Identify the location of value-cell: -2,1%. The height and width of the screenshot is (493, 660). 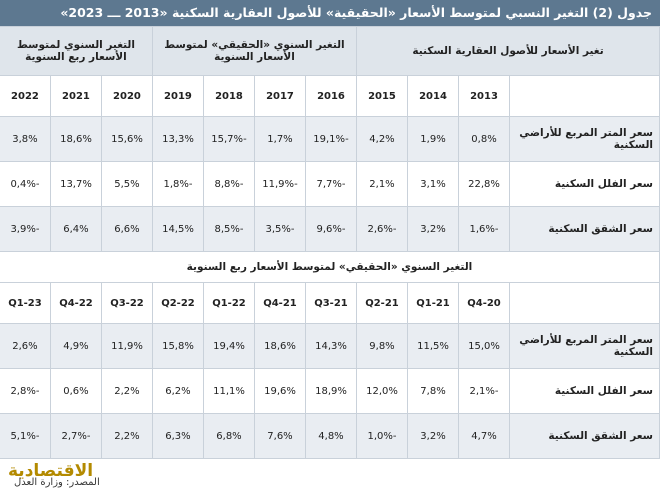
(484, 391).